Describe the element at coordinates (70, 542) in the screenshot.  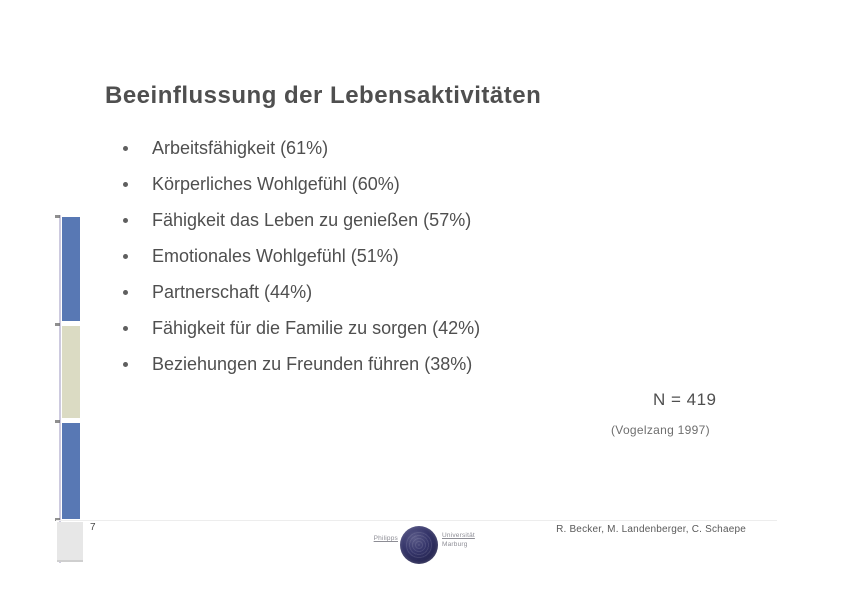
I see `sidebar-block-gray-bottom` at that location.